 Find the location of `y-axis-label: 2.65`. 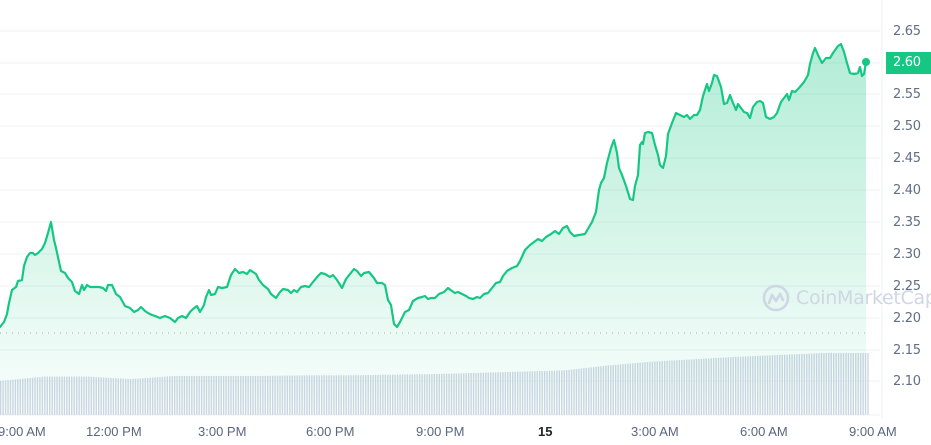

y-axis-label: 2.65 is located at coordinates (907, 31).